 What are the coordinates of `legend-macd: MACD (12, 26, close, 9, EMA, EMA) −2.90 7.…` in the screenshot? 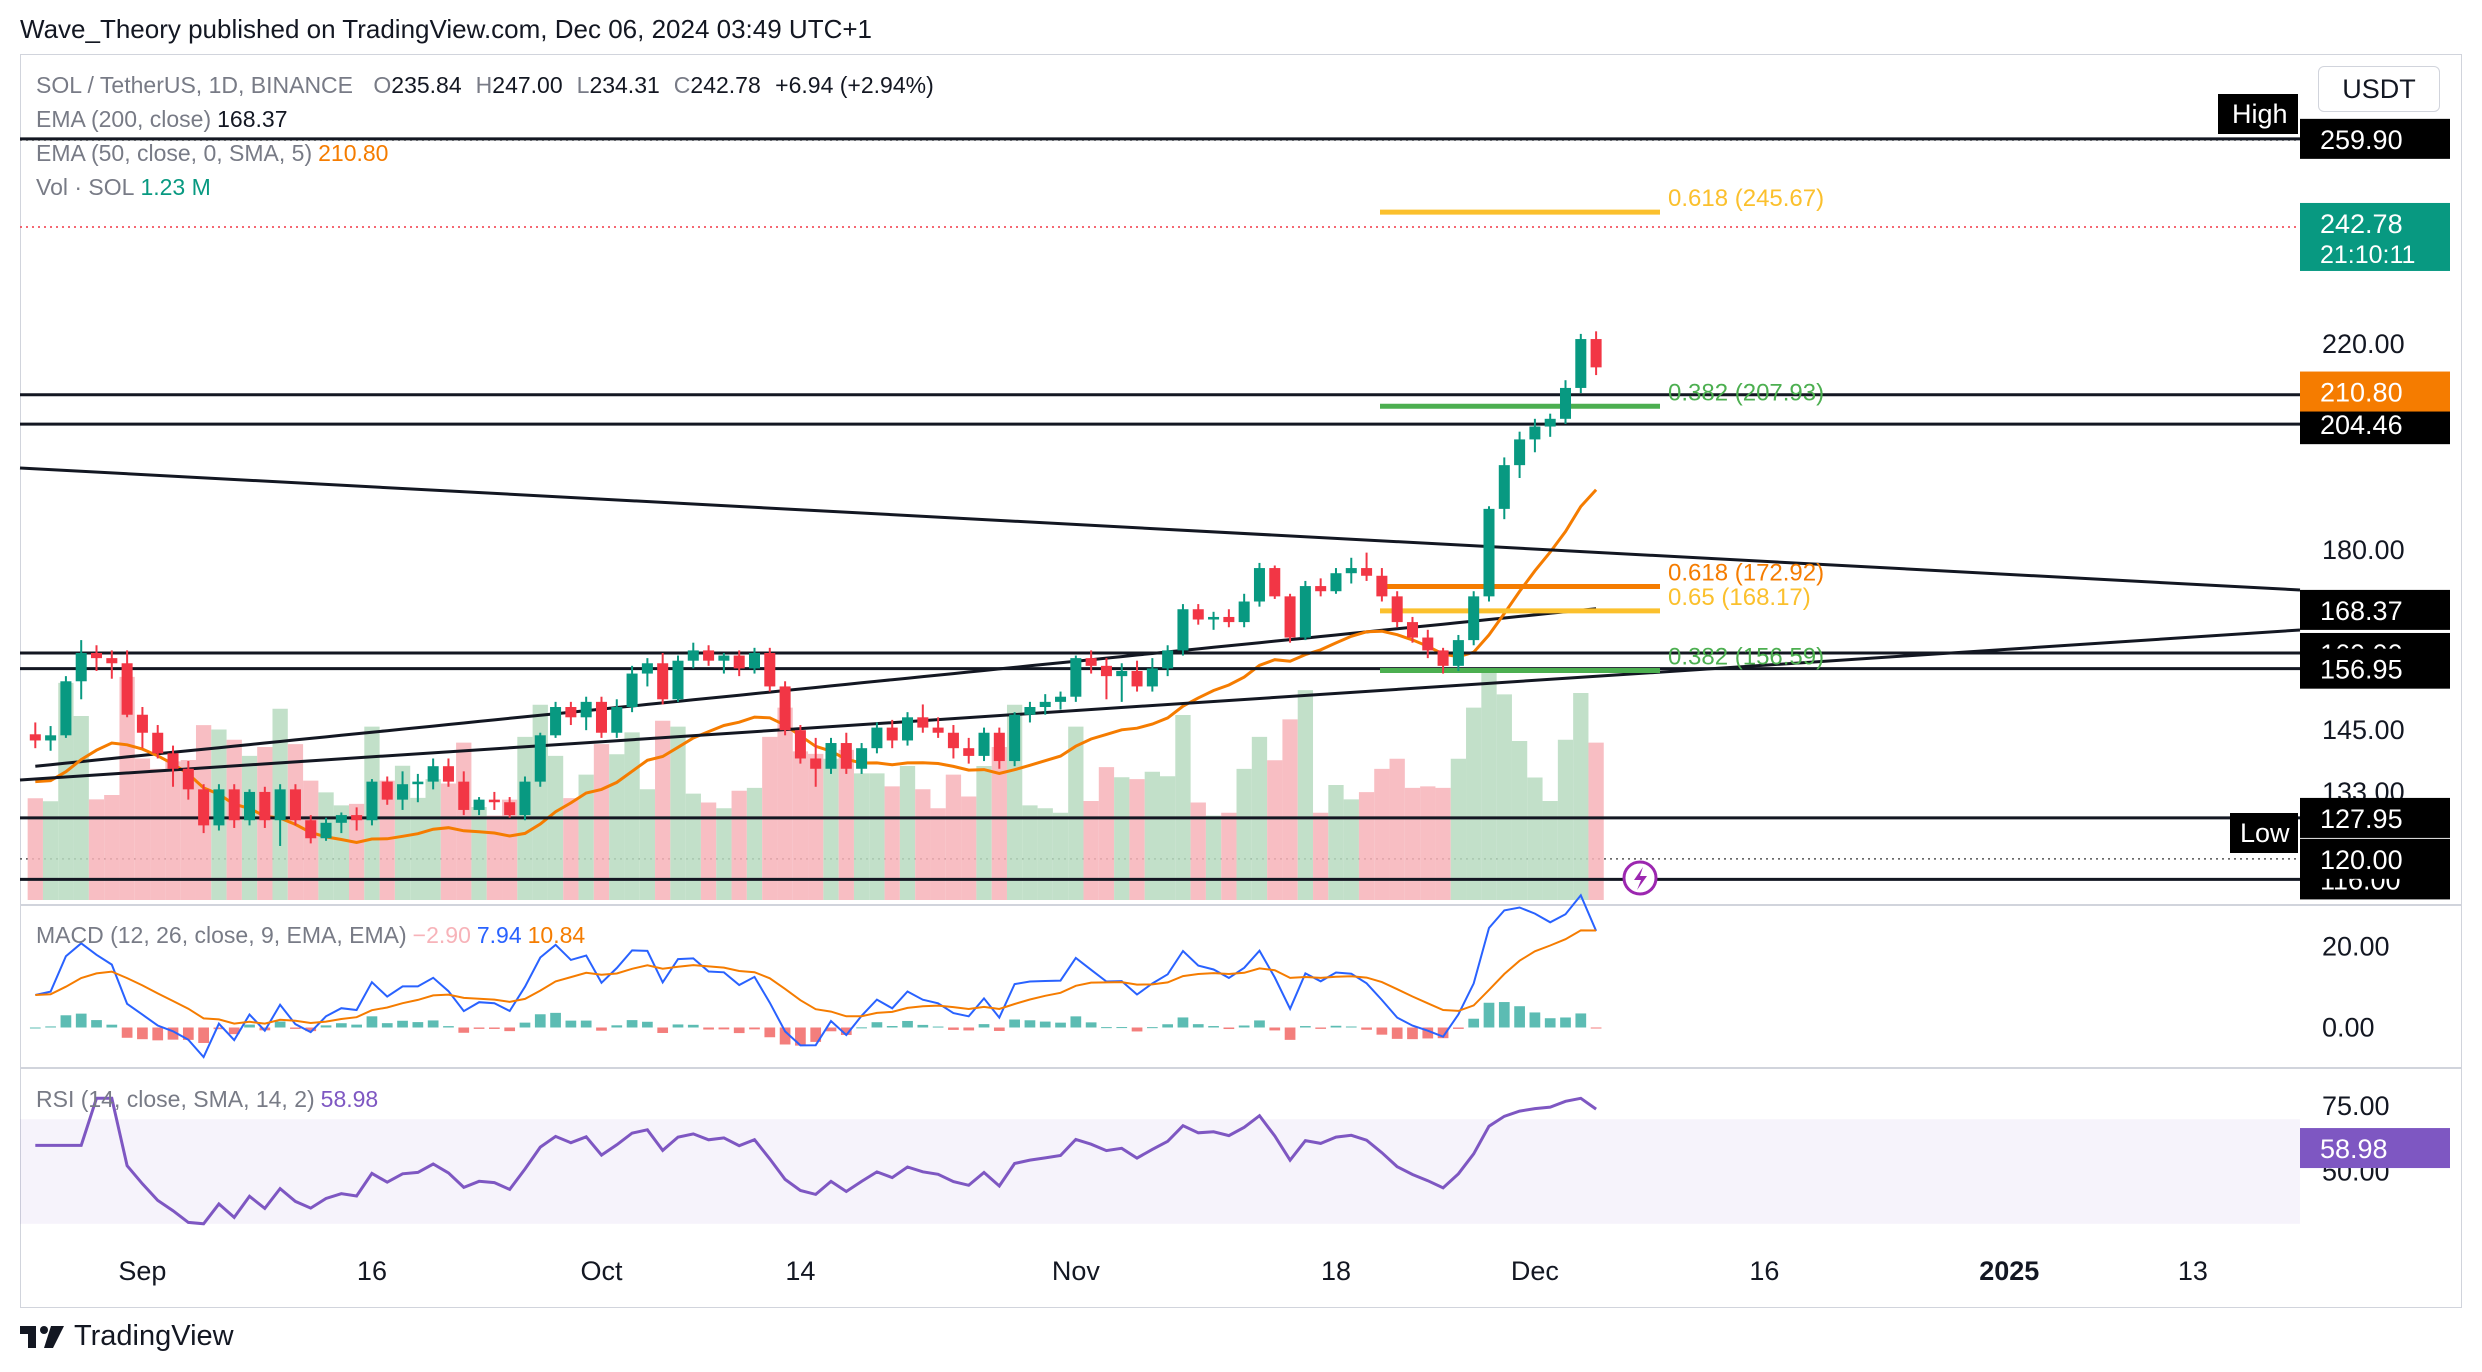 It's located at (310, 935).